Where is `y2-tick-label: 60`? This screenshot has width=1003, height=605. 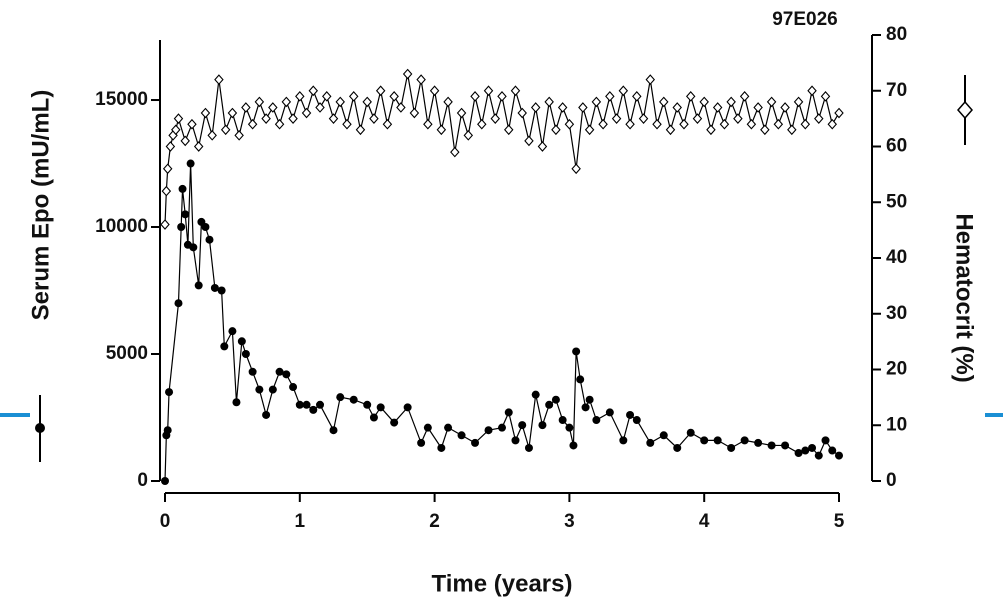 y2-tick-label: 60 is located at coordinates (896, 146).